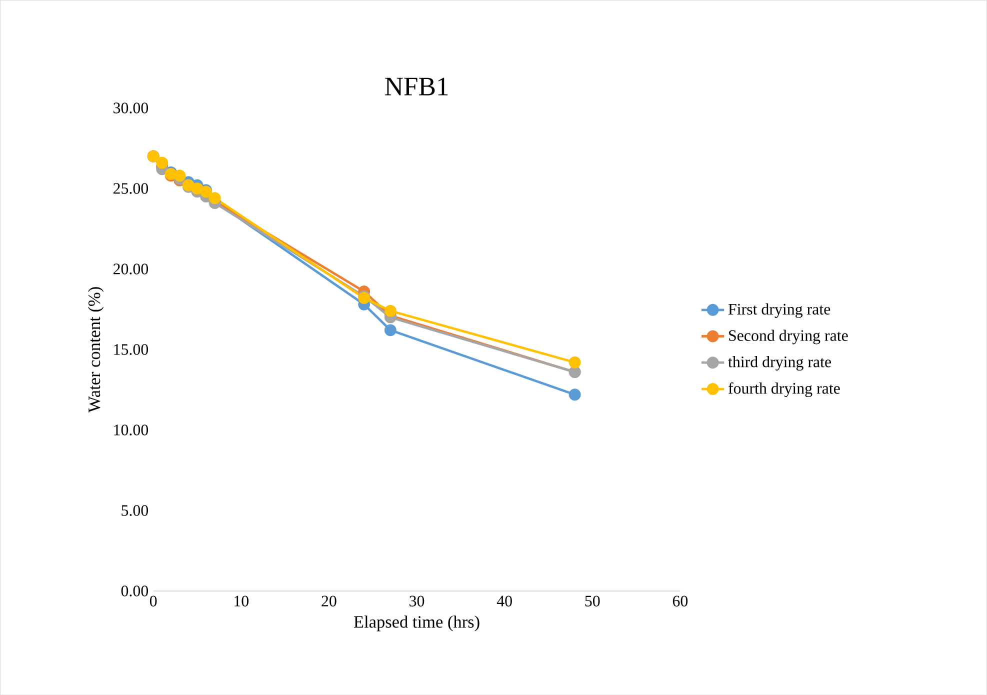 This screenshot has width=987, height=695. Describe the element at coordinates (592, 601) in the screenshot. I see `x-tick-label: 50` at that location.